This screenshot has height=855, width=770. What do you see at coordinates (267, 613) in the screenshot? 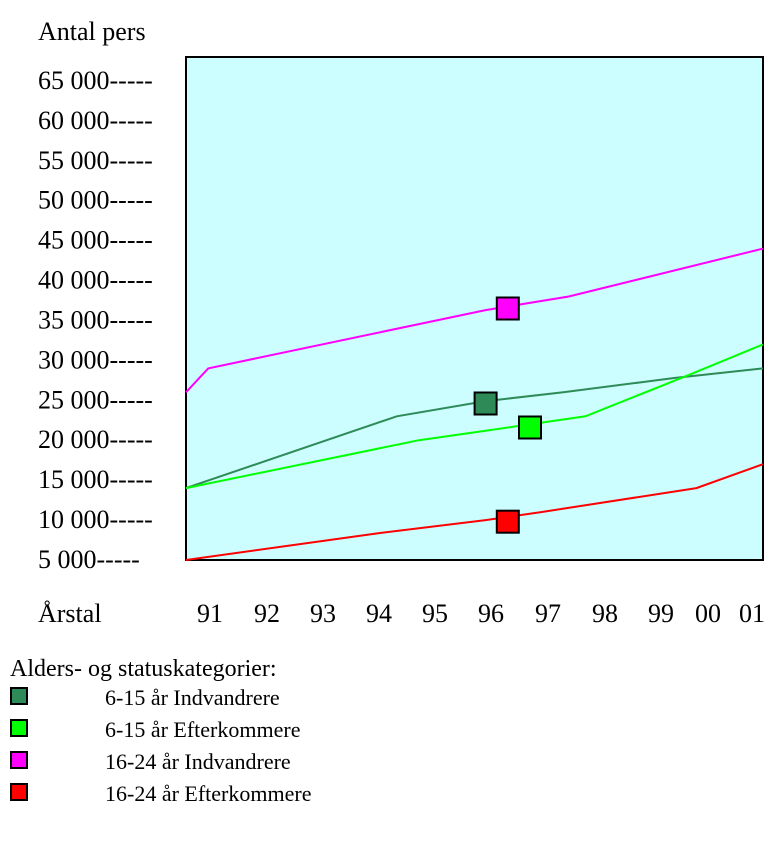
I see `x-tick-label: 92` at bounding box center [267, 613].